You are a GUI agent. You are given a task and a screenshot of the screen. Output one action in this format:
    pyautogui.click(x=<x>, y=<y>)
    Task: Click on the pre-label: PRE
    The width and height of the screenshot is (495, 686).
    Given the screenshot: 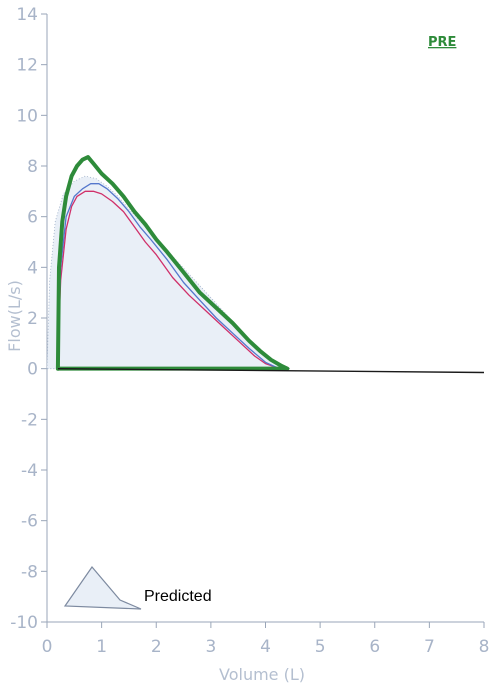 What is the action you would take?
    pyautogui.click(x=442, y=42)
    